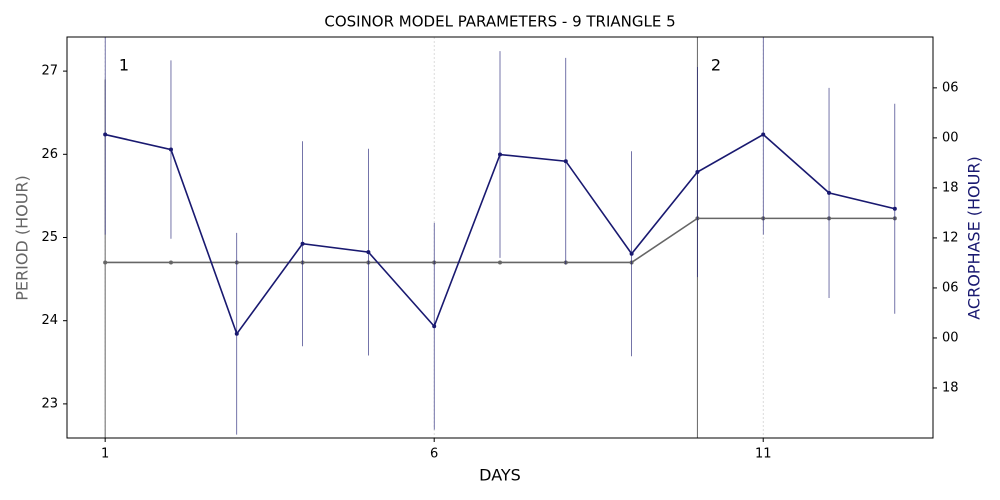 Image resolution: width=1000 pixels, height=500 pixels. Describe the element at coordinates (49, 237) in the screenshot. I see `y-tick-label: 25` at that location.